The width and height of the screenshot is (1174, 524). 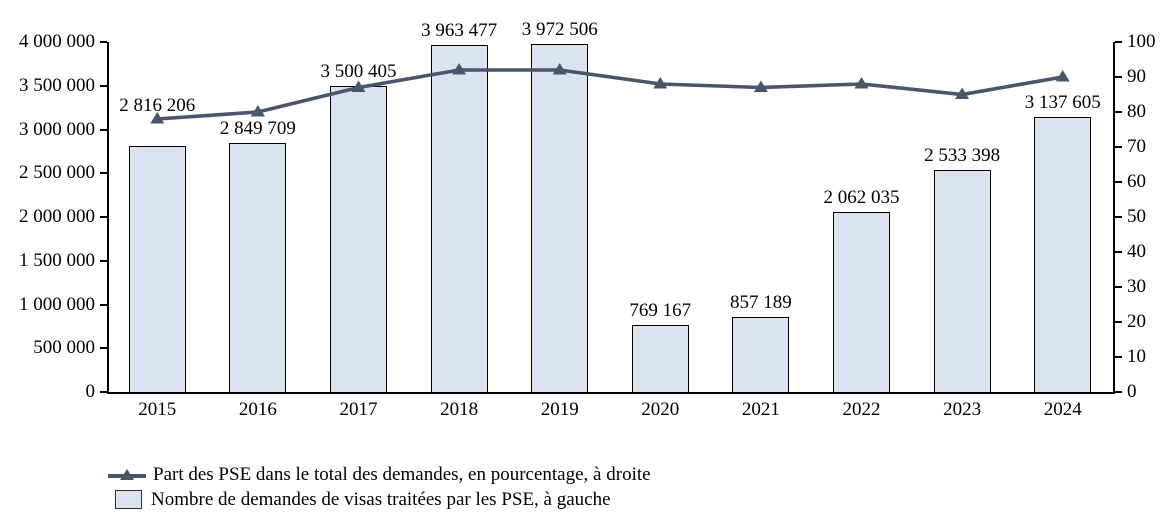 What do you see at coordinates (57, 173) in the screenshot?
I see `y-axis-left-tick-label: 2 500 000` at bounding box center [57, 173].